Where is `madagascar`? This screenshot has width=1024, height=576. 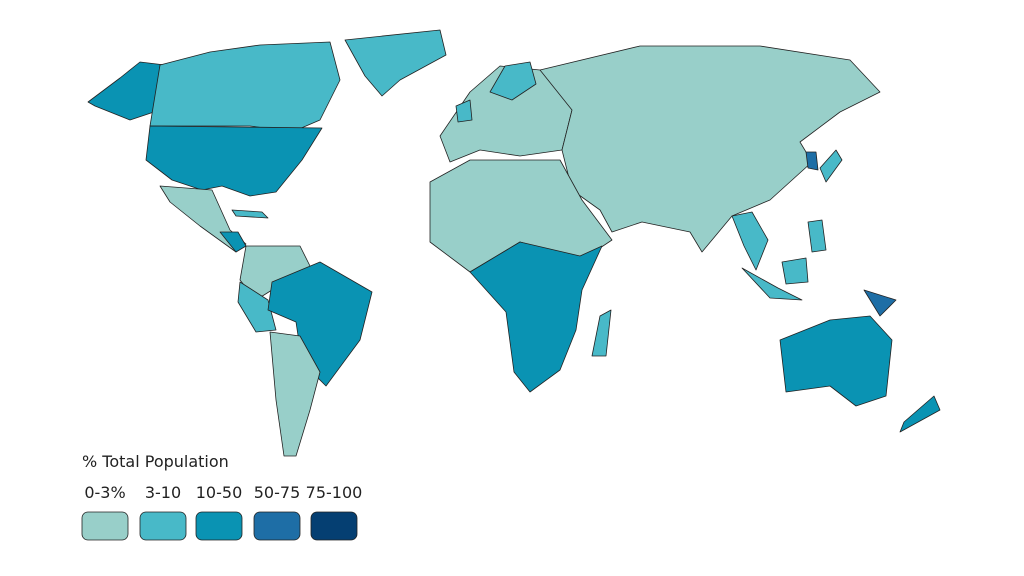
madagascar is located at coordinates (601, 333).